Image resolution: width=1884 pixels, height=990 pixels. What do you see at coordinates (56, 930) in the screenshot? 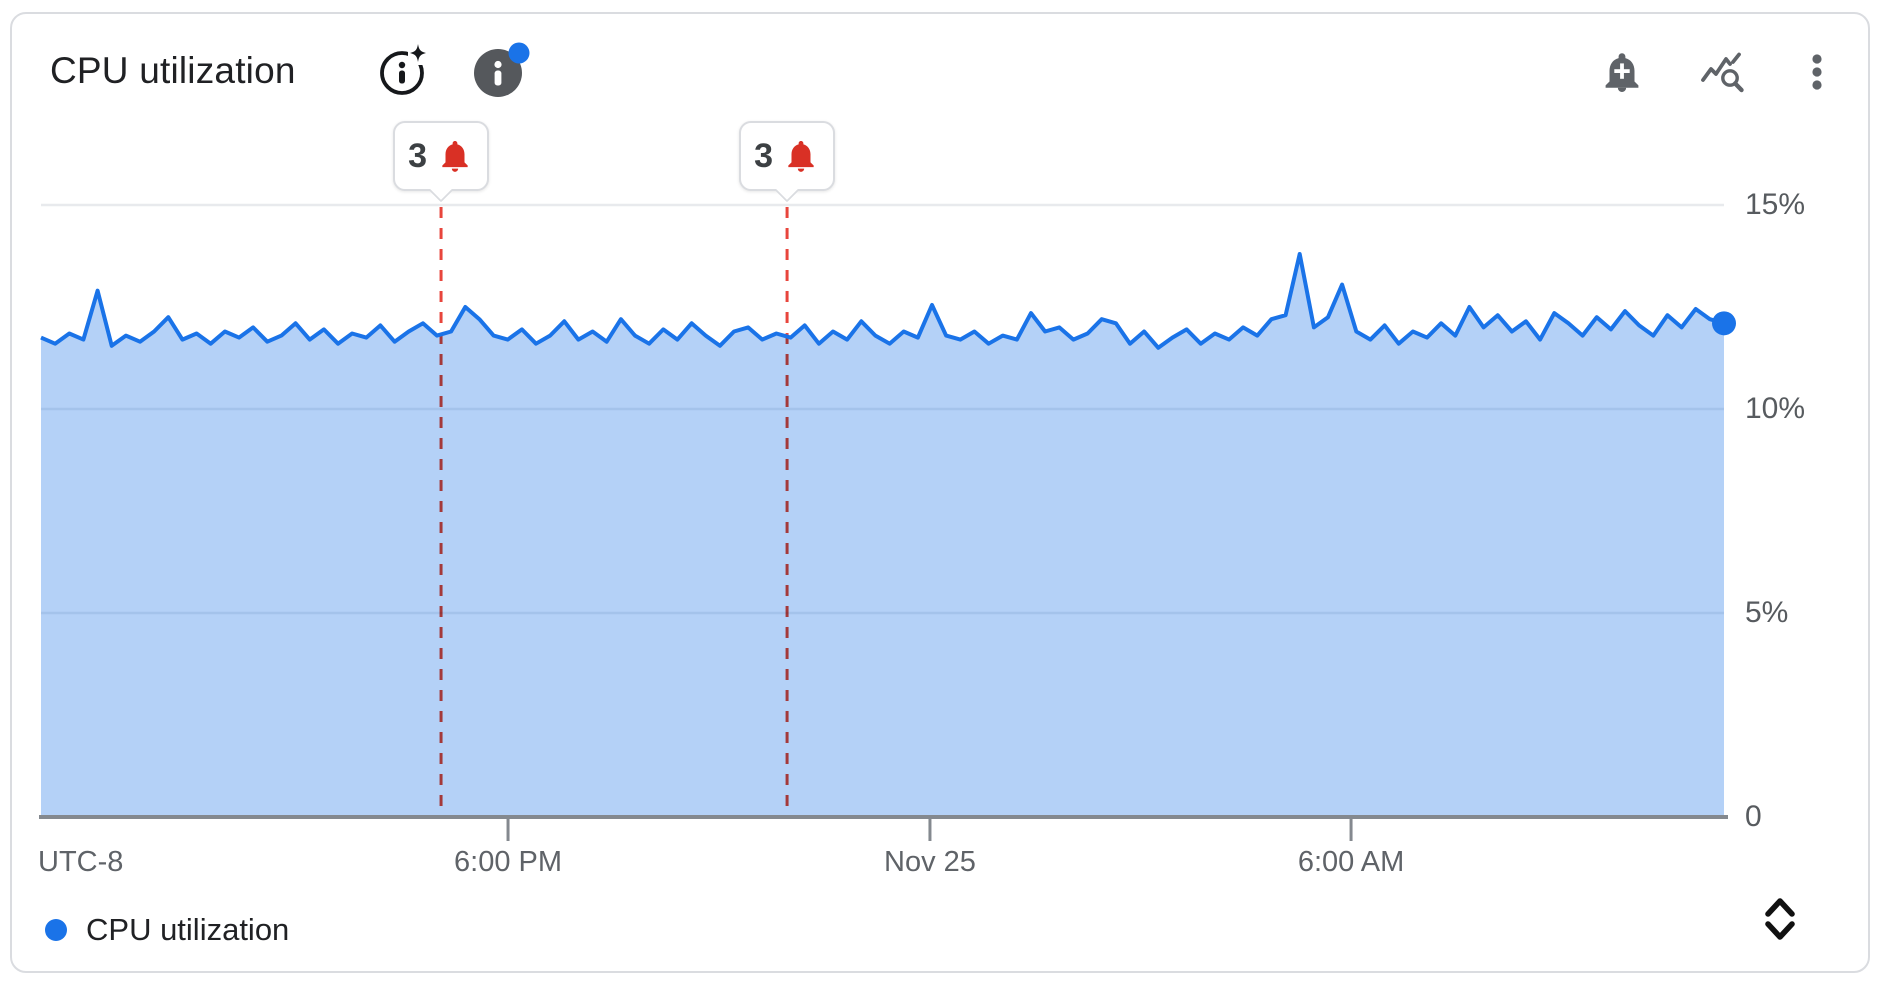
I see `legend-color-dot` at bounding box center [56, 930].